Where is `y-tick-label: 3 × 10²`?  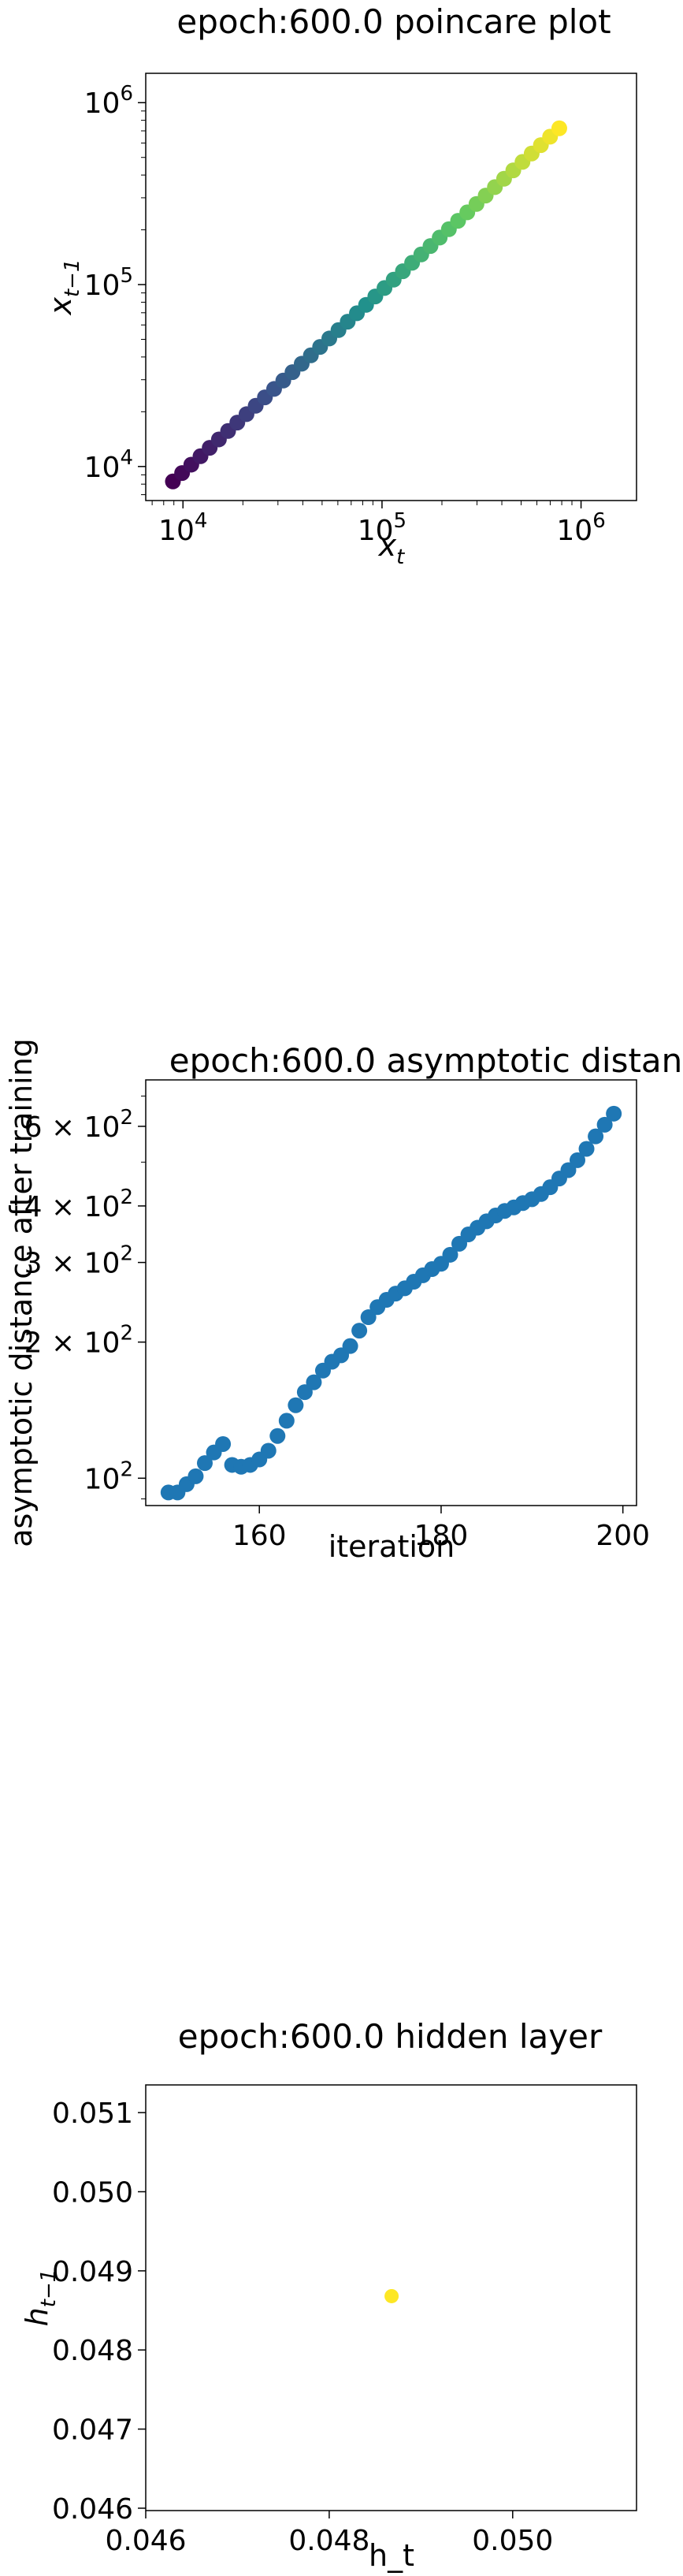
y-tick-label: 3 × 10² is located at coordinates (79, 1261).